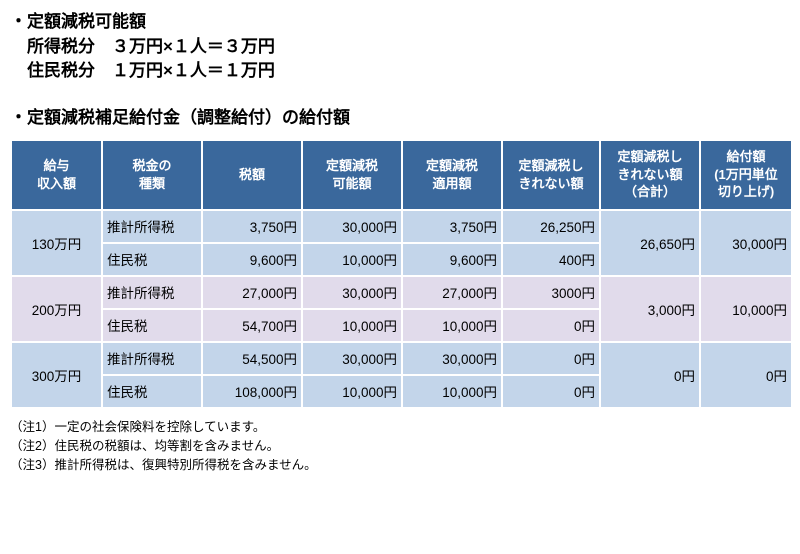  What do you see at coordinates (138, 426) in the screenshot?
I see `footnote-1: （注1）一定の社会保険料を控除しています。` at bounding box center [138, 426].